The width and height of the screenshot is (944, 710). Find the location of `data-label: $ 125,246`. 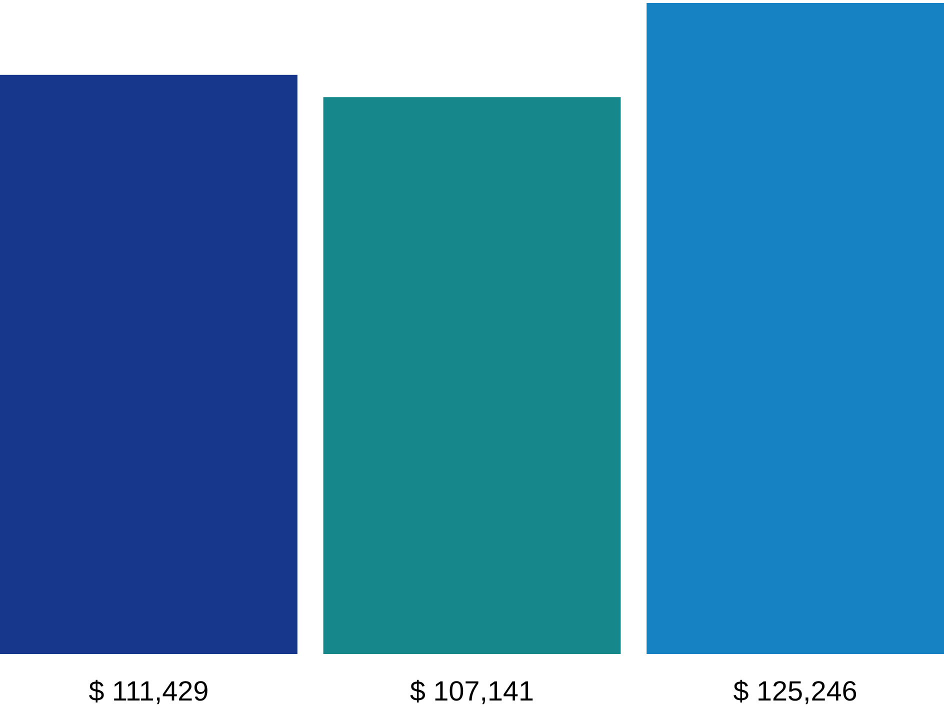

data-label: $ 125,246 is located at coordinates (795, 692).